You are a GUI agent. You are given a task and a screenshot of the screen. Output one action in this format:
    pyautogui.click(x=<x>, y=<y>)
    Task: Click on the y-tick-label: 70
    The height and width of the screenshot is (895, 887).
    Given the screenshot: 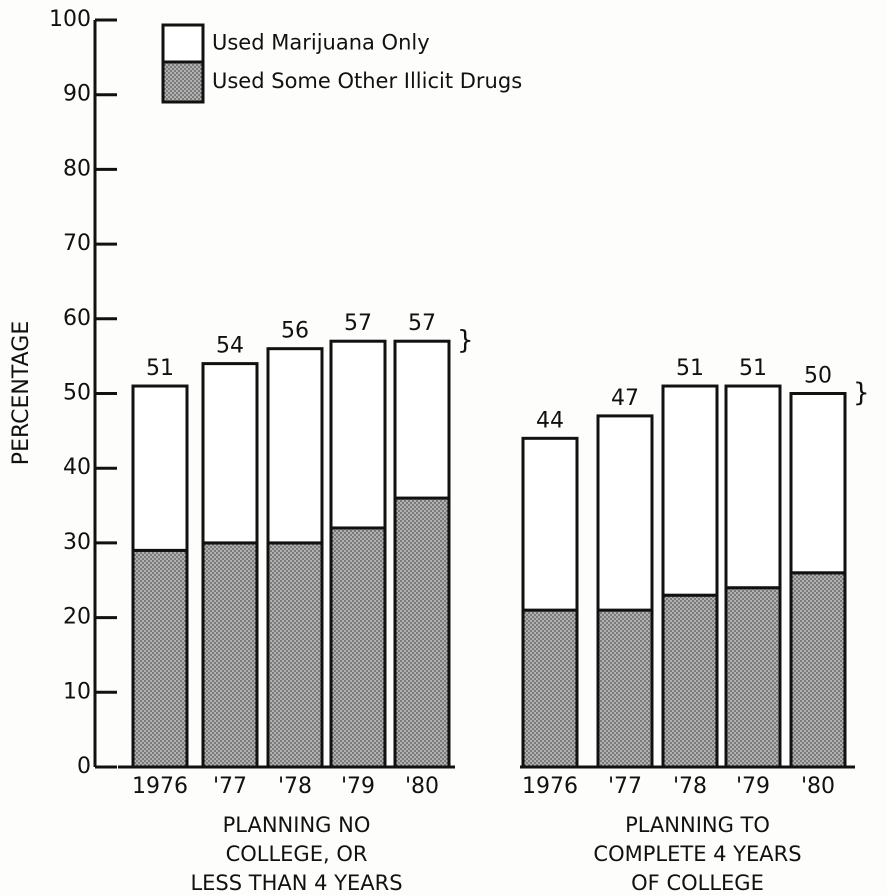 What is the action you would take?
    pyautogui.click(x=77, y=243)
    